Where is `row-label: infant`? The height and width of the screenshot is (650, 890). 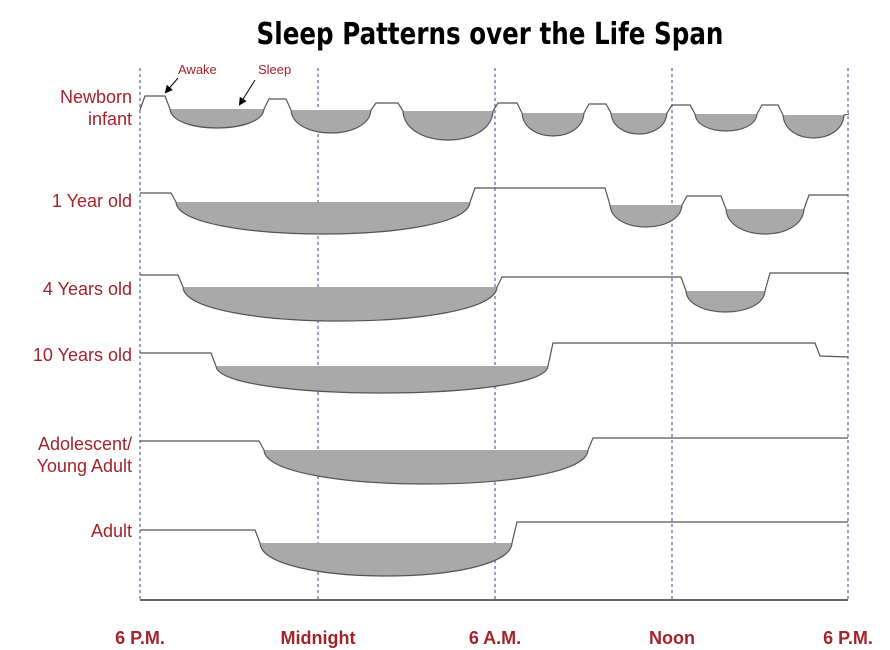
row-label: infant is located at coordinates (110, 119).